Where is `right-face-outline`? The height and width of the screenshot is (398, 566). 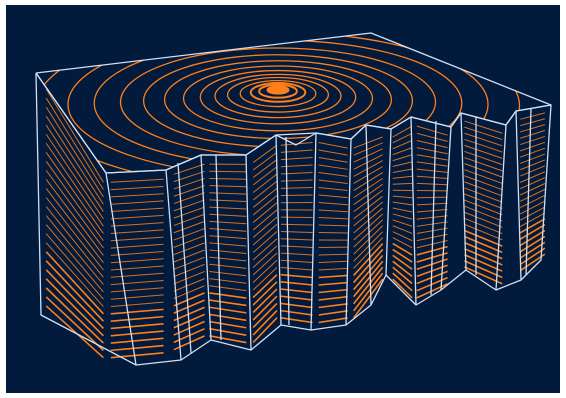
right-face-outline is located at coordinates (533, 192).